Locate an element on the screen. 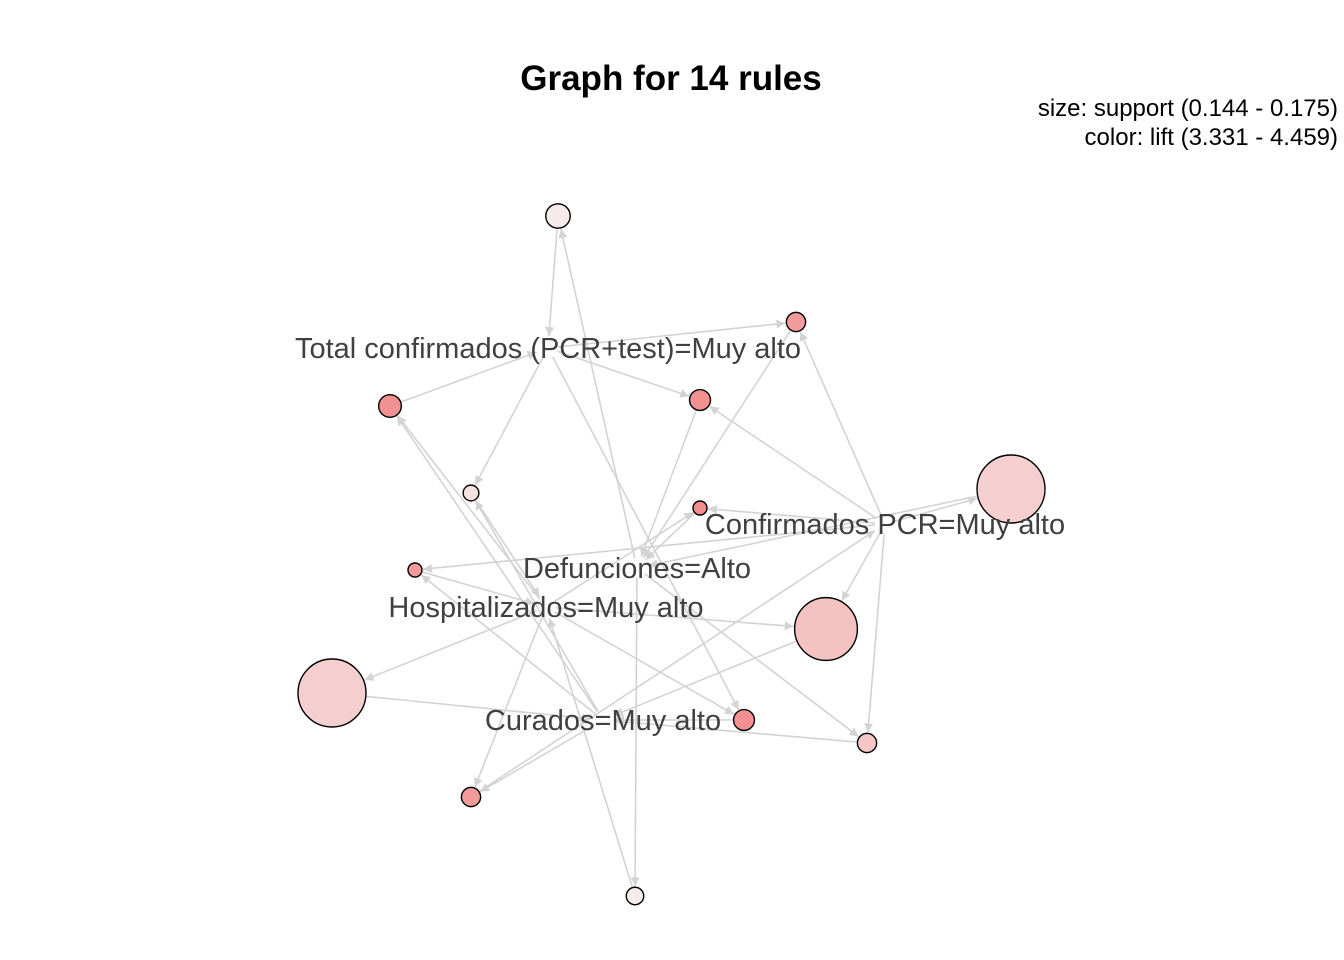  edge-r2-to-def is located at coordinates (716, 444).